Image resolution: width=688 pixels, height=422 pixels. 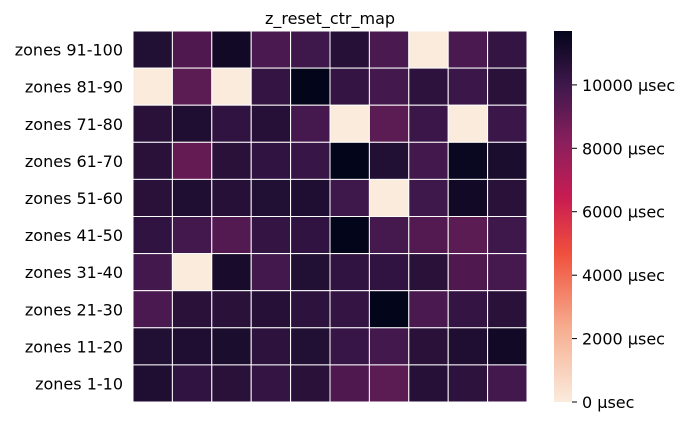 What do you see at coordinates (74, 309) in the screenshot?
I see `row-tick-label: zones 21-30` at bounding box center [74, 309].